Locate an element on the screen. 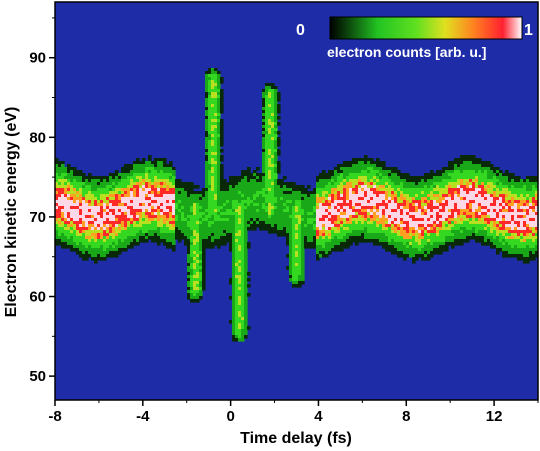  colorbar-gradient is located at coordinates (426, 28).